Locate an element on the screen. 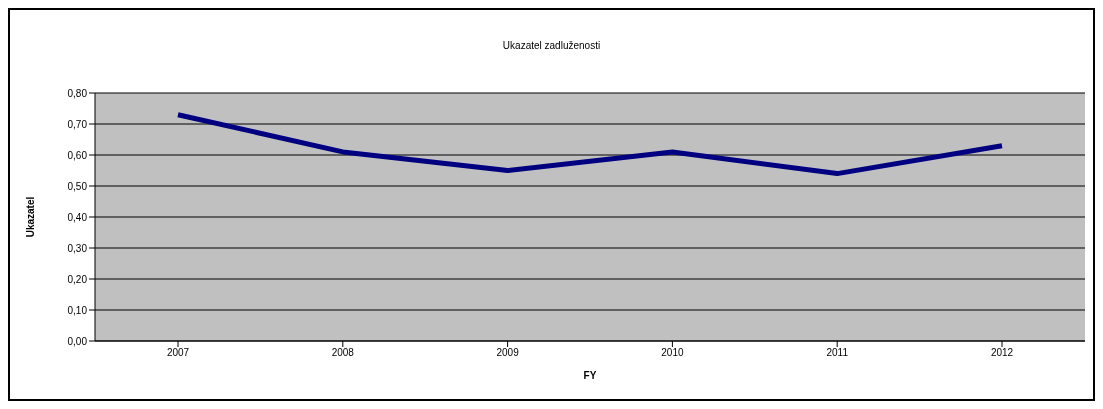 Image resolution: width=1103 pixels, height=409 pixels. x-tick-label: 2009 is located at coordinates (508, 353).